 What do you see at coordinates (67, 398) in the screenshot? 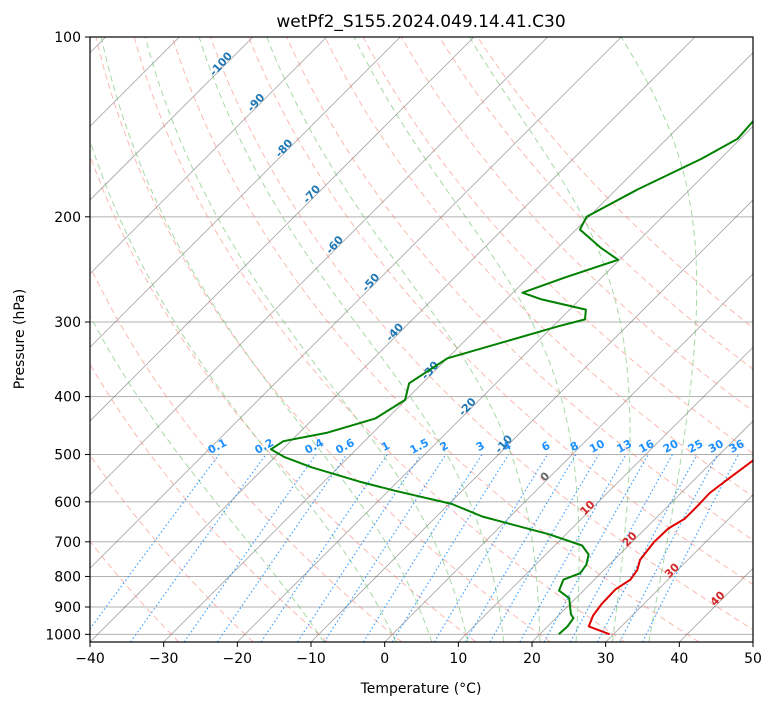
I see `y-tick-label: 400` at bounding box center [67, 398].